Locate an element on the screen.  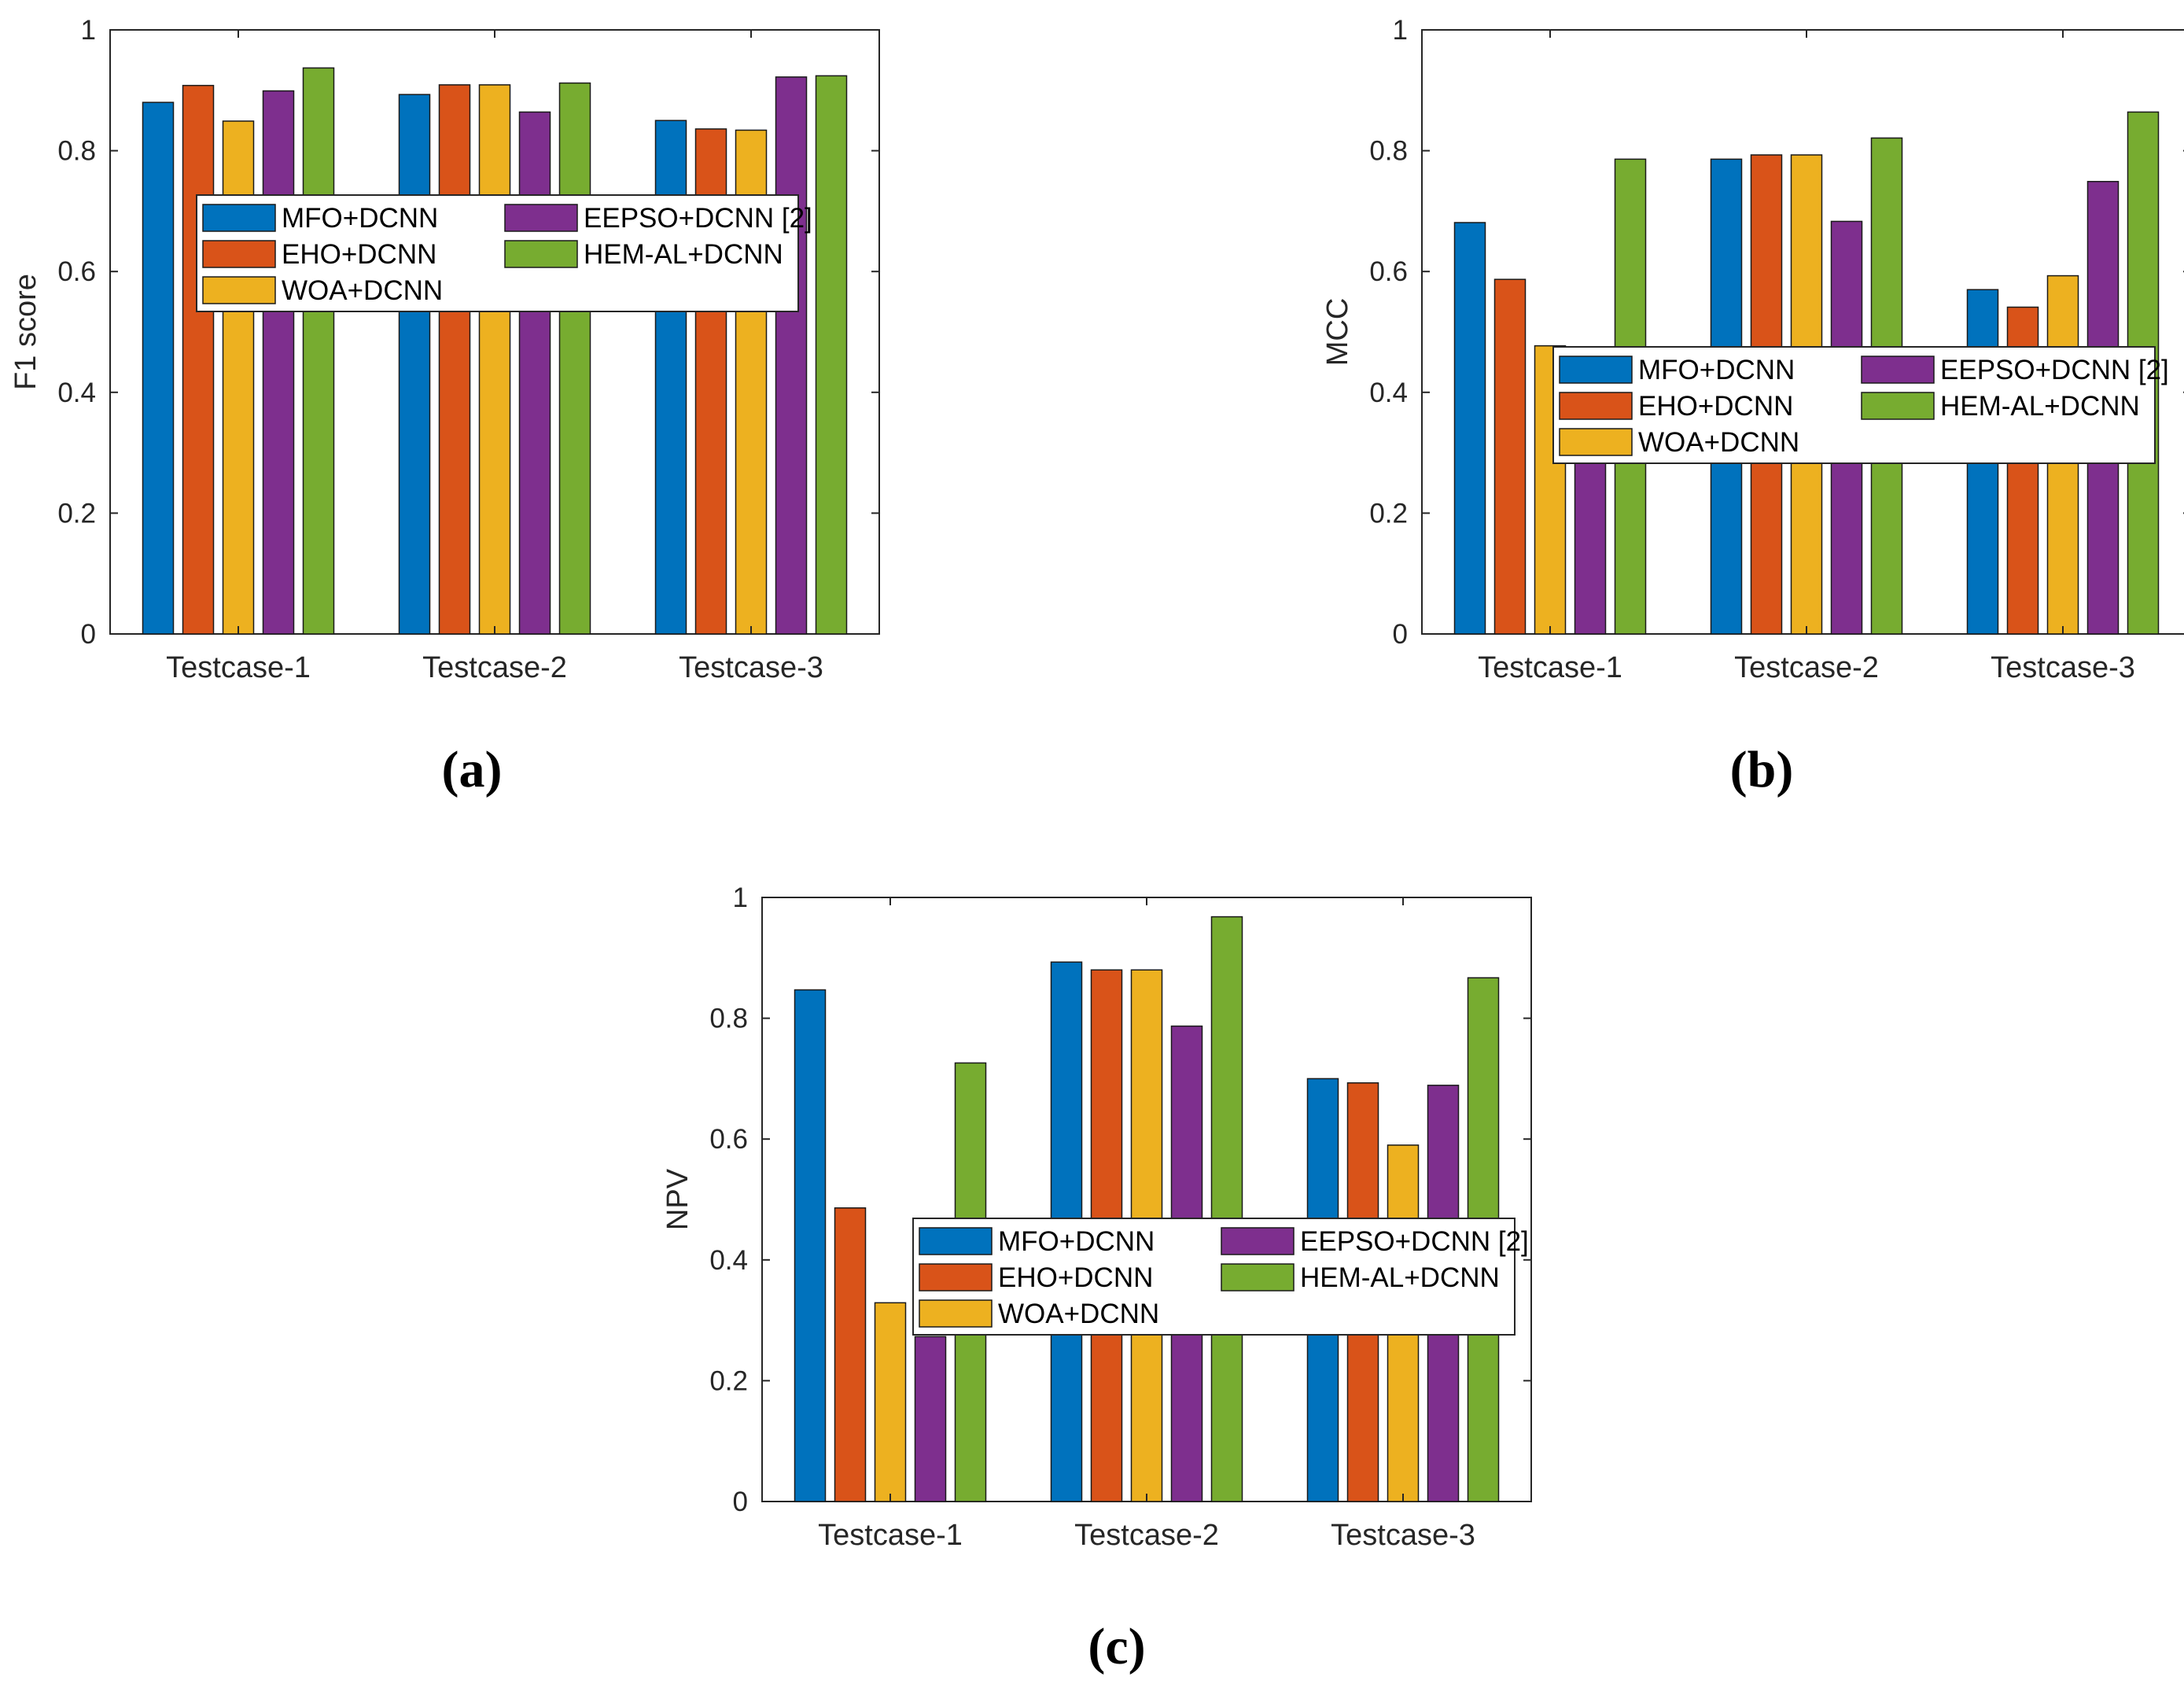
panel-label: (b) is located at coordinates (1762, 769).